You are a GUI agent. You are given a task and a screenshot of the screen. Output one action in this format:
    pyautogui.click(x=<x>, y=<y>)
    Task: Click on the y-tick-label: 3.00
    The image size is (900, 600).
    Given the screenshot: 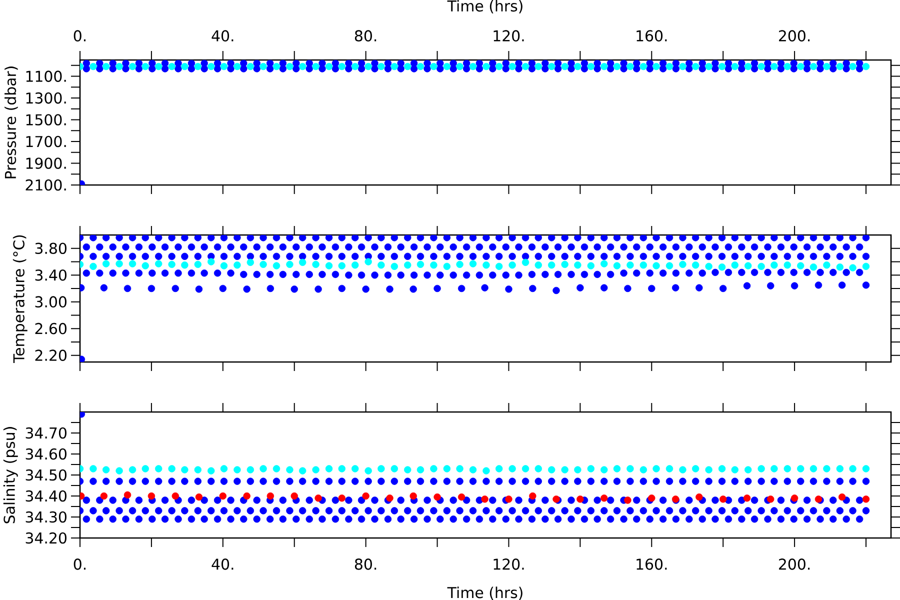 What is the action you would take?
    pyautogui.click(x=50, y=302)
    